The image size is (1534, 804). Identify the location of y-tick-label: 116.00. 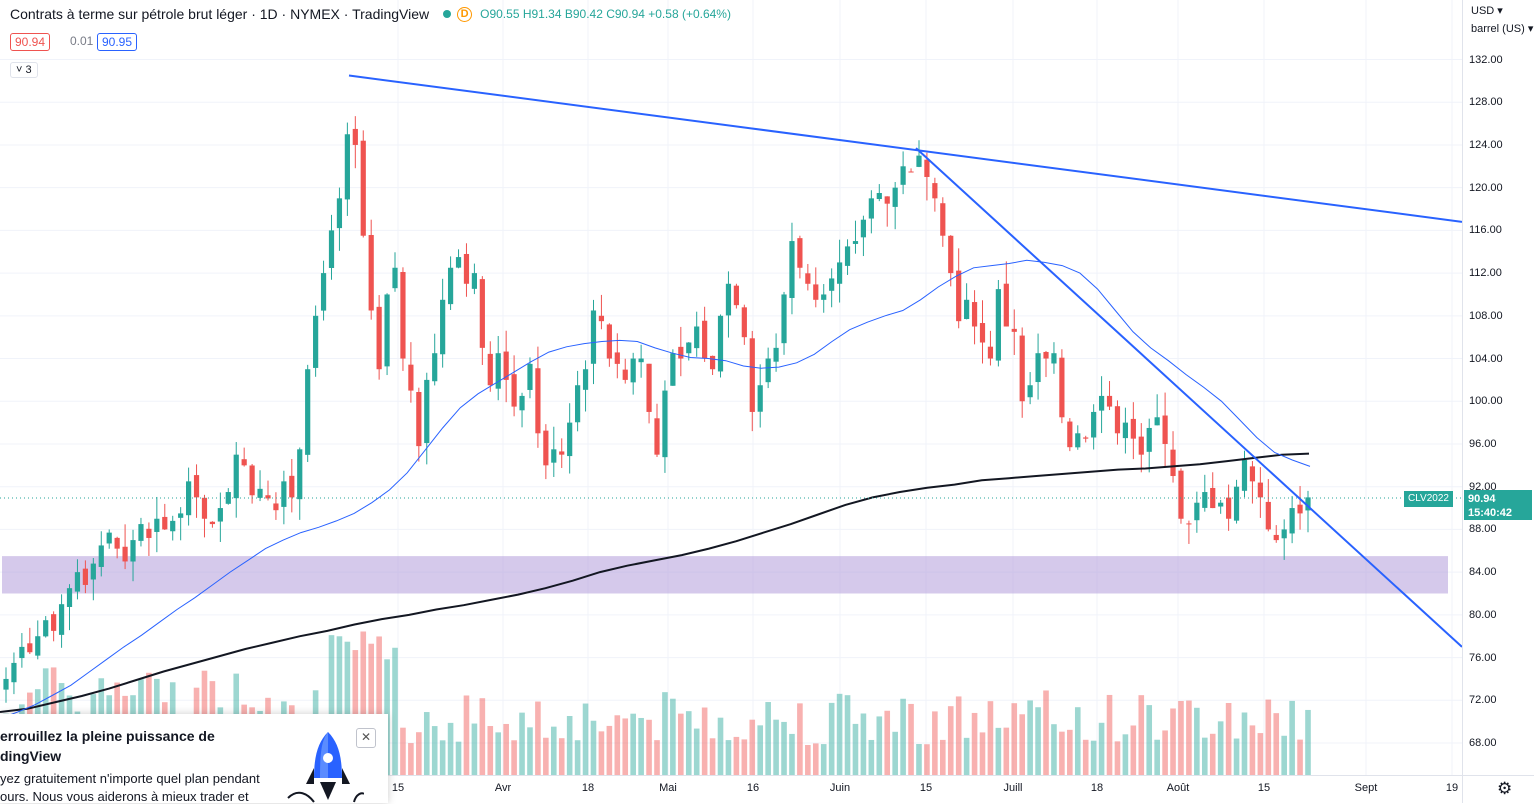
(1485, 230).